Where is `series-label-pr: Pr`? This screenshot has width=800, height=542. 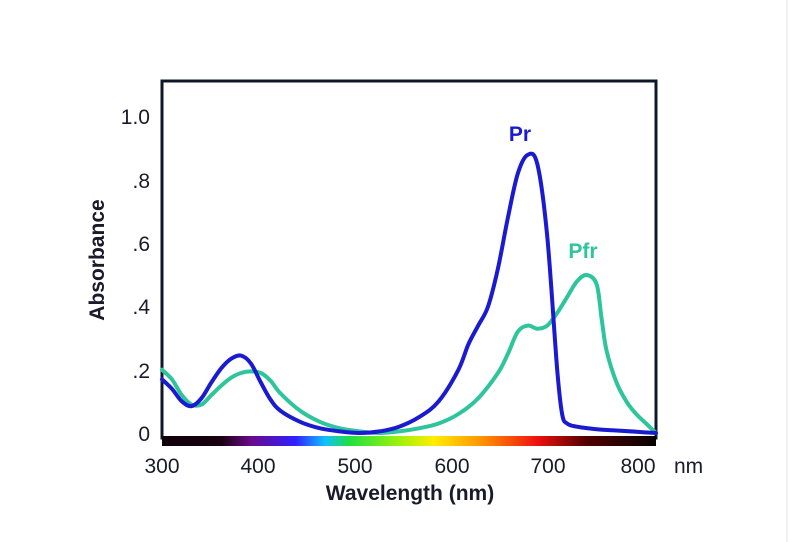 series-label-pr: Pr is located at coordinates (520, 134).